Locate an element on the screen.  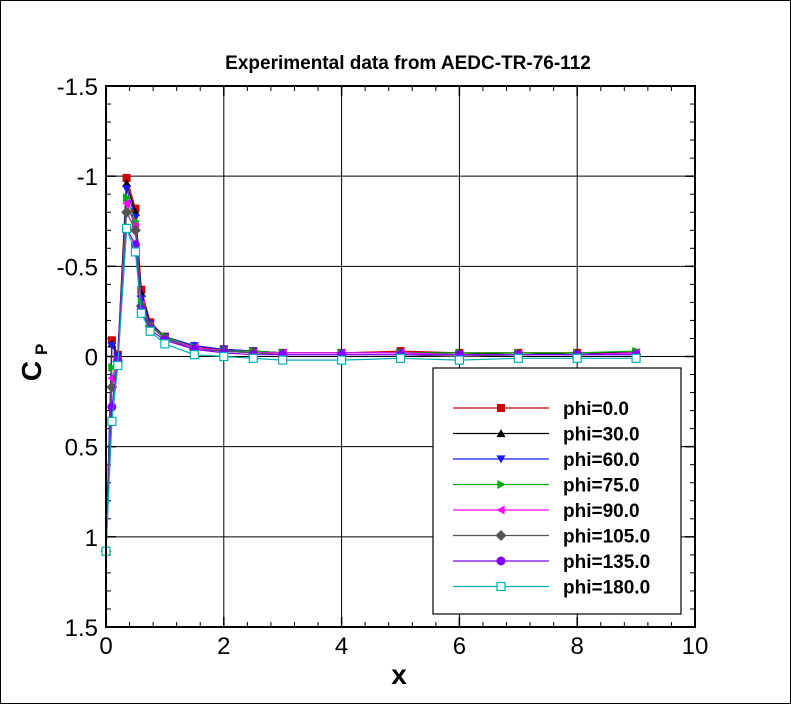
y-tick-label: 0 is located at coordinates (91, 358).